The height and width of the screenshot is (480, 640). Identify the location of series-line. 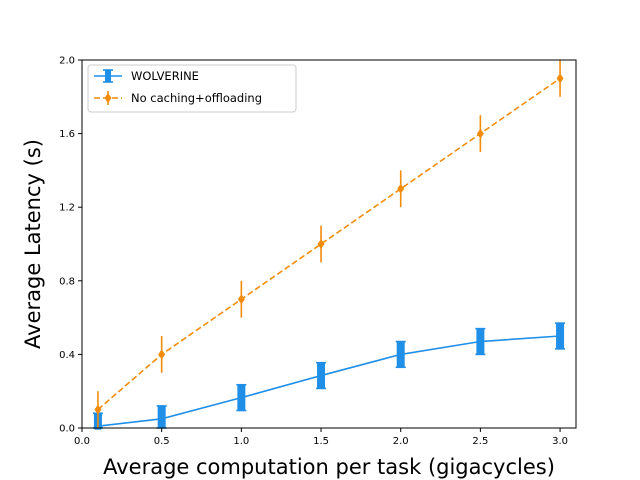
(329, 381).